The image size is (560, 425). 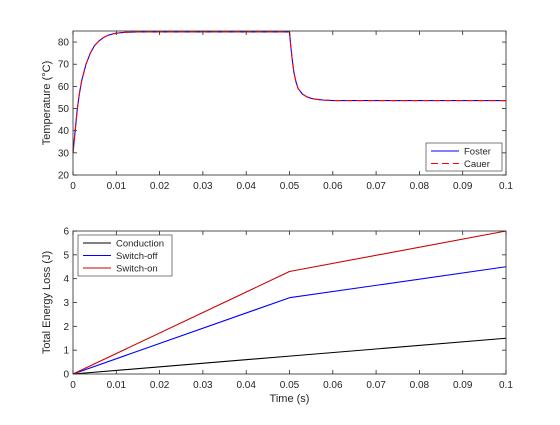 I want to click on bottom-y-tick-label: 6, so click(x=66, y=232).